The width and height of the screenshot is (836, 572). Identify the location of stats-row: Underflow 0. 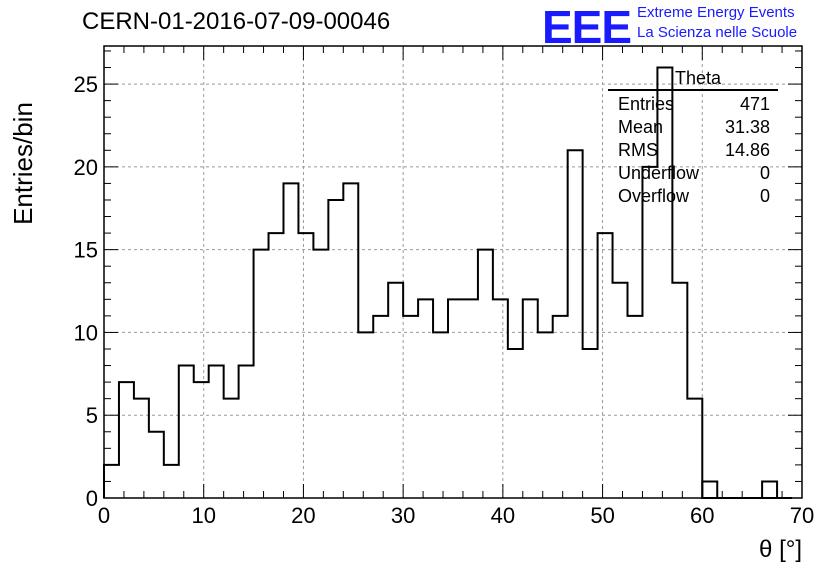
(693, 173).